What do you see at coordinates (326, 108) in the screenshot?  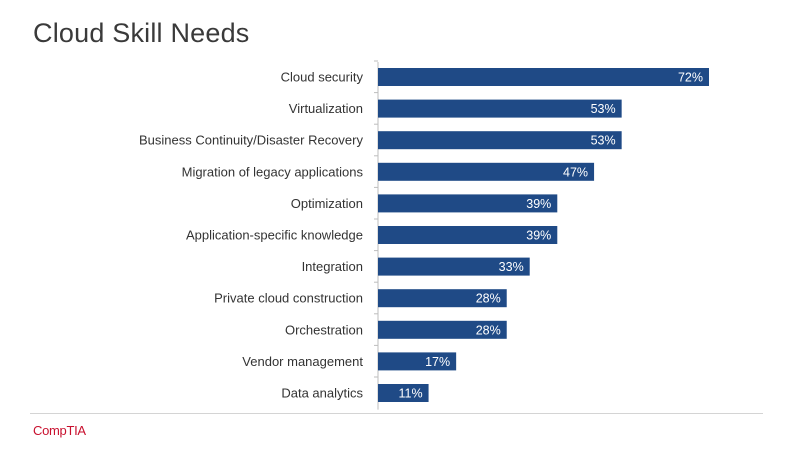 I see `category-label: Virtualization` at bounding box center [326, 108].